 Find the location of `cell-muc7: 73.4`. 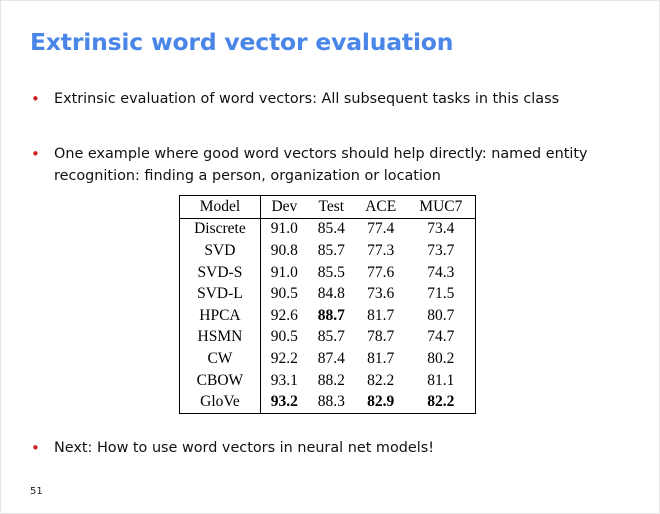

cell-muc7: 73.4 is located at coordinates (441, 229).